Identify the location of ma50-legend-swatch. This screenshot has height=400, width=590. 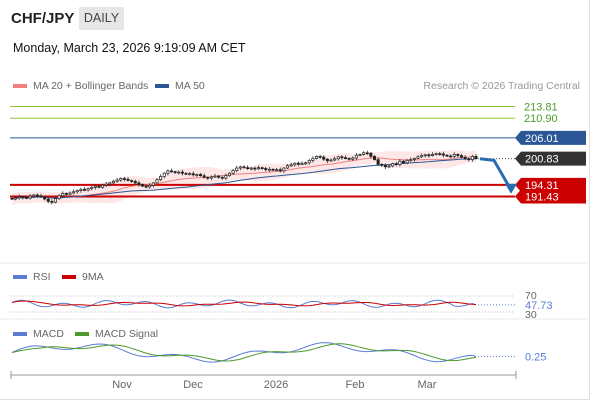
(162, 86).